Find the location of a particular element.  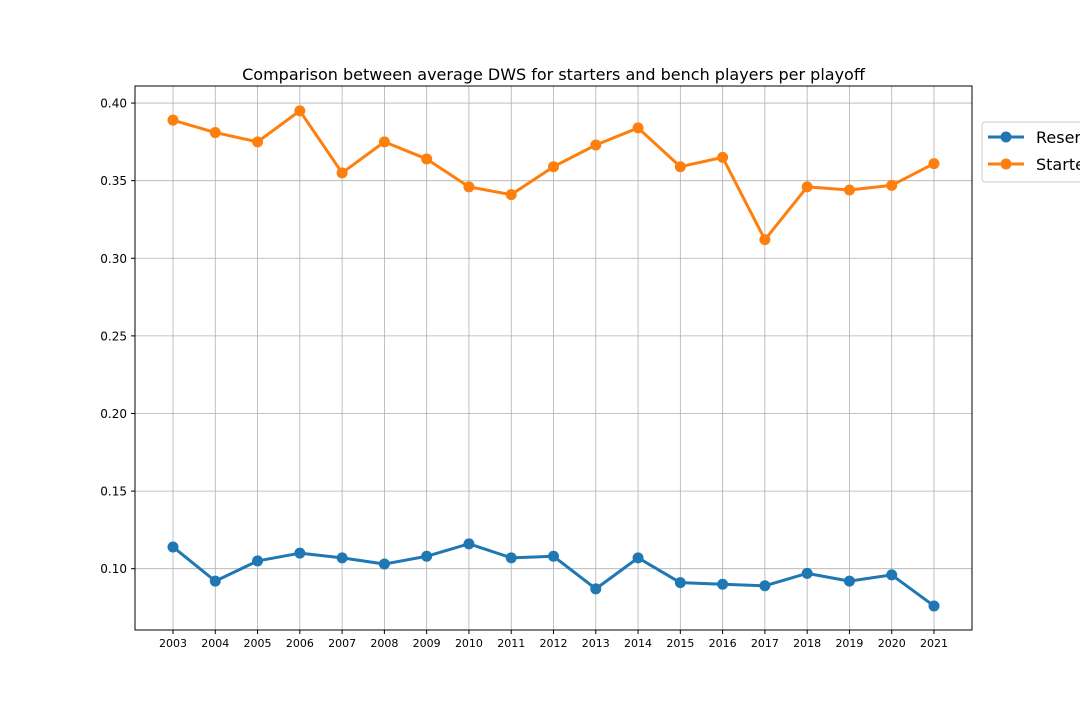

x-tick-label: 2005 is located at coordinates (258, 643).